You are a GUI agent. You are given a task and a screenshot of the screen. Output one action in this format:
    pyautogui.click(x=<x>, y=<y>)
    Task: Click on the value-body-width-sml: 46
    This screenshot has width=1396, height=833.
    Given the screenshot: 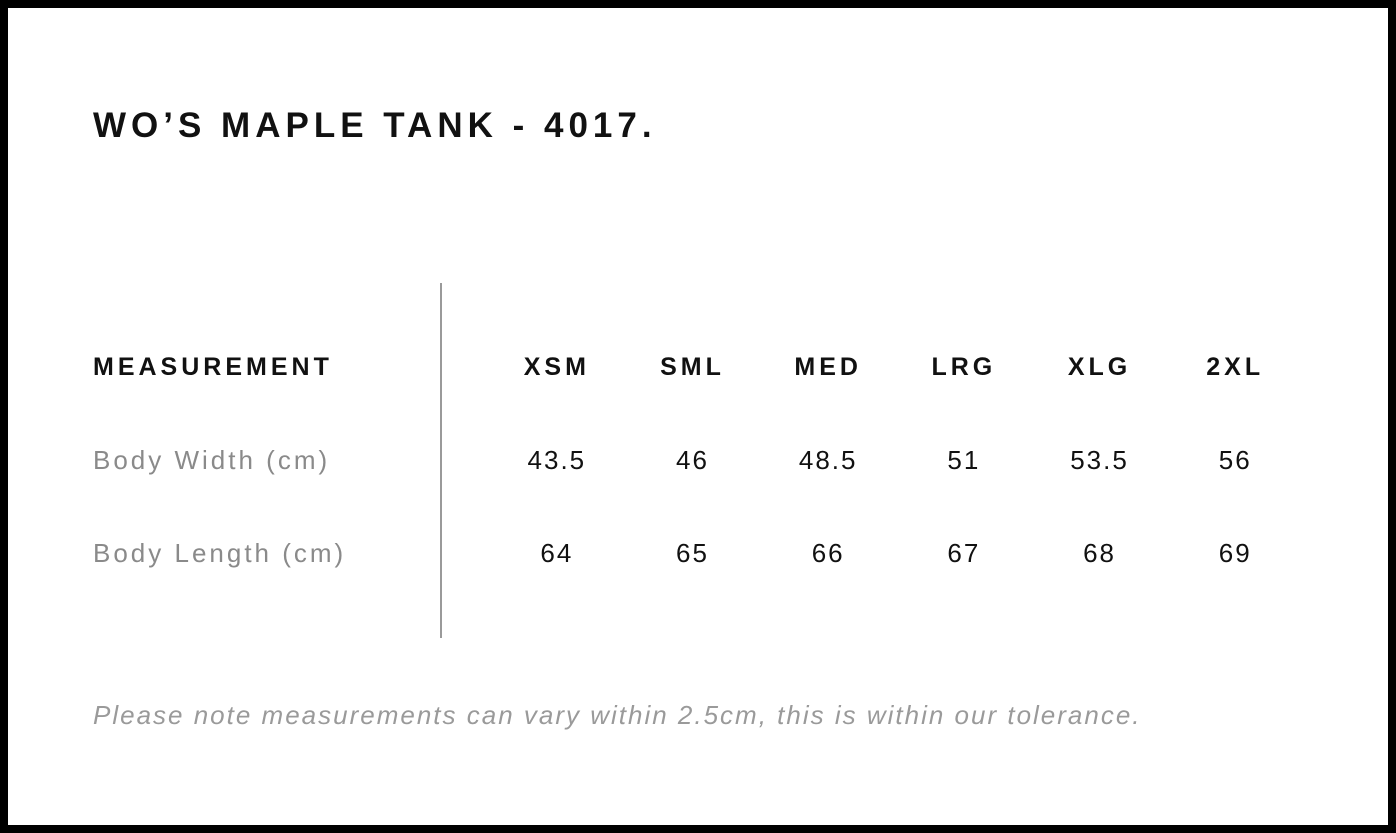 What is the action you would take?
    pyautogui.click(x=692, y=460)
    